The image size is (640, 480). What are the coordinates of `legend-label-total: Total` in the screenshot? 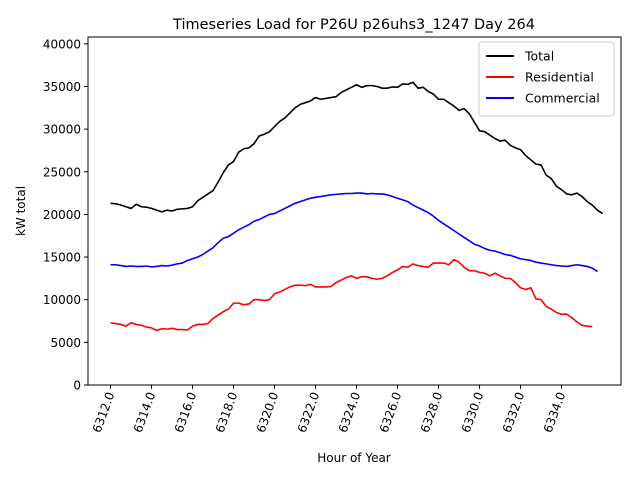 It's located at (539, 56).